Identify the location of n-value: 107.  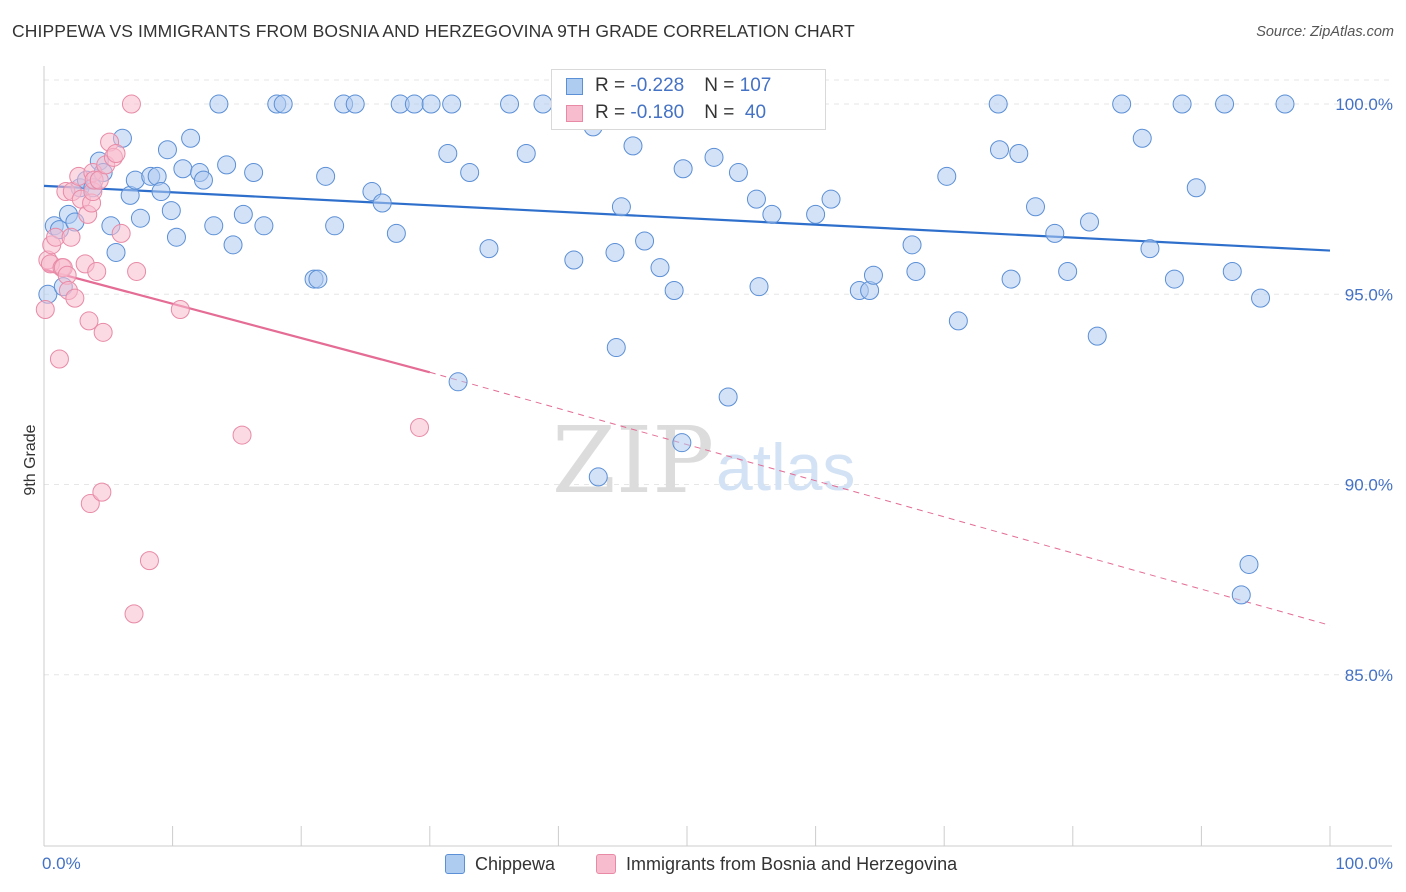
(755, 85).